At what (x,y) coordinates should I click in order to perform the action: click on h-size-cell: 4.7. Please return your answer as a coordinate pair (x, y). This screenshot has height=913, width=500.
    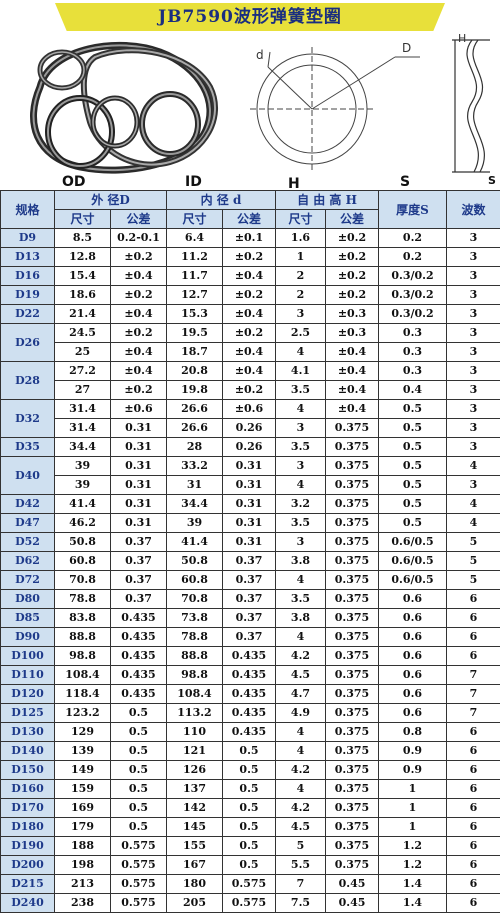
    Looking at the image, I should click on (301, 694).